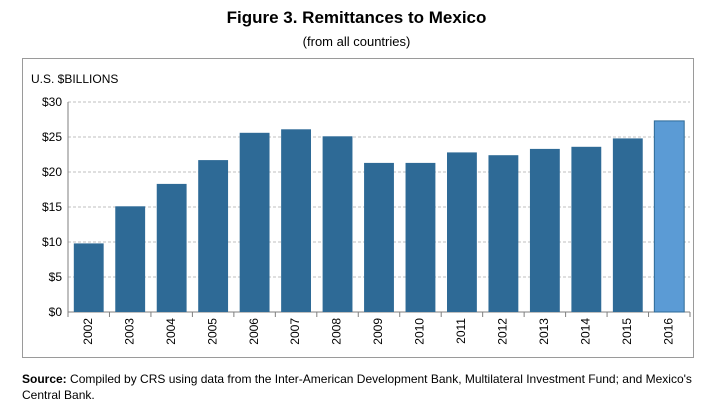 The image size is (713, 413). I want to click on x-tick-label: 2010, so click(420, 331).